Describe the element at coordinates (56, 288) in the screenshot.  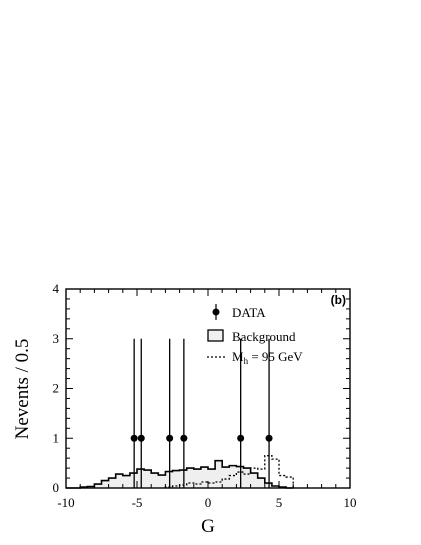
I see `y-tick-label: 4` at that location.